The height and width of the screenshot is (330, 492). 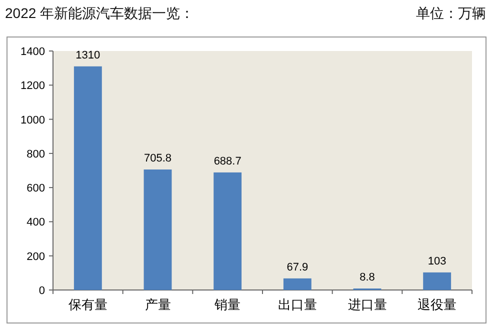 What do you see at coordinates (437, 261) in the screenshot?
I see `data-label: 103` at bounding box center [437, 261].